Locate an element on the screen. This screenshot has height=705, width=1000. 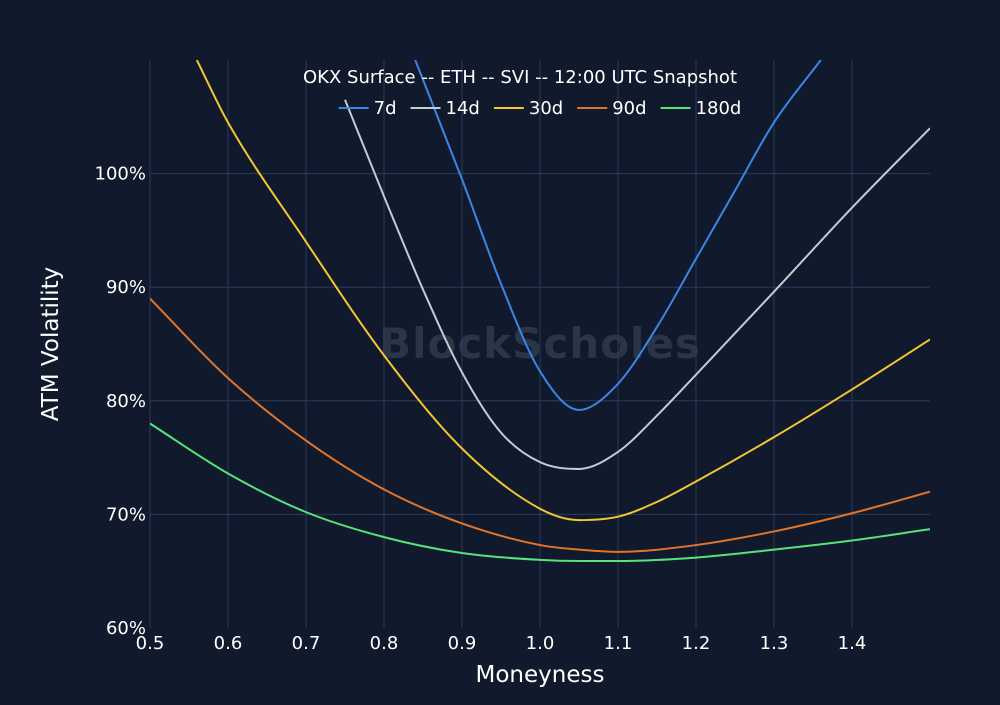
x-tick-label: 0.7 is located at coordinates (306, 643).